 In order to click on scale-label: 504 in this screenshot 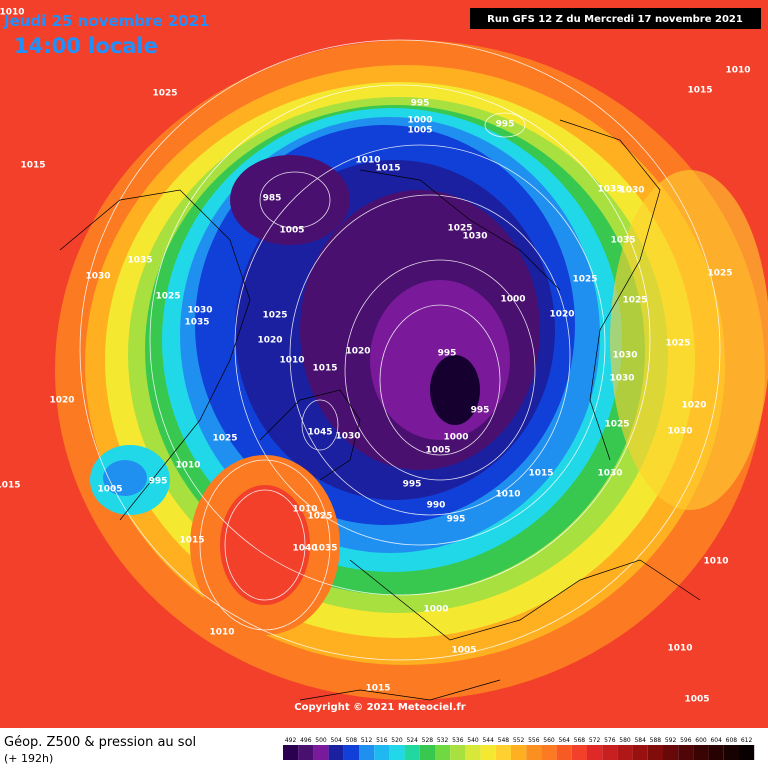, I will do `click(336, 740)`.